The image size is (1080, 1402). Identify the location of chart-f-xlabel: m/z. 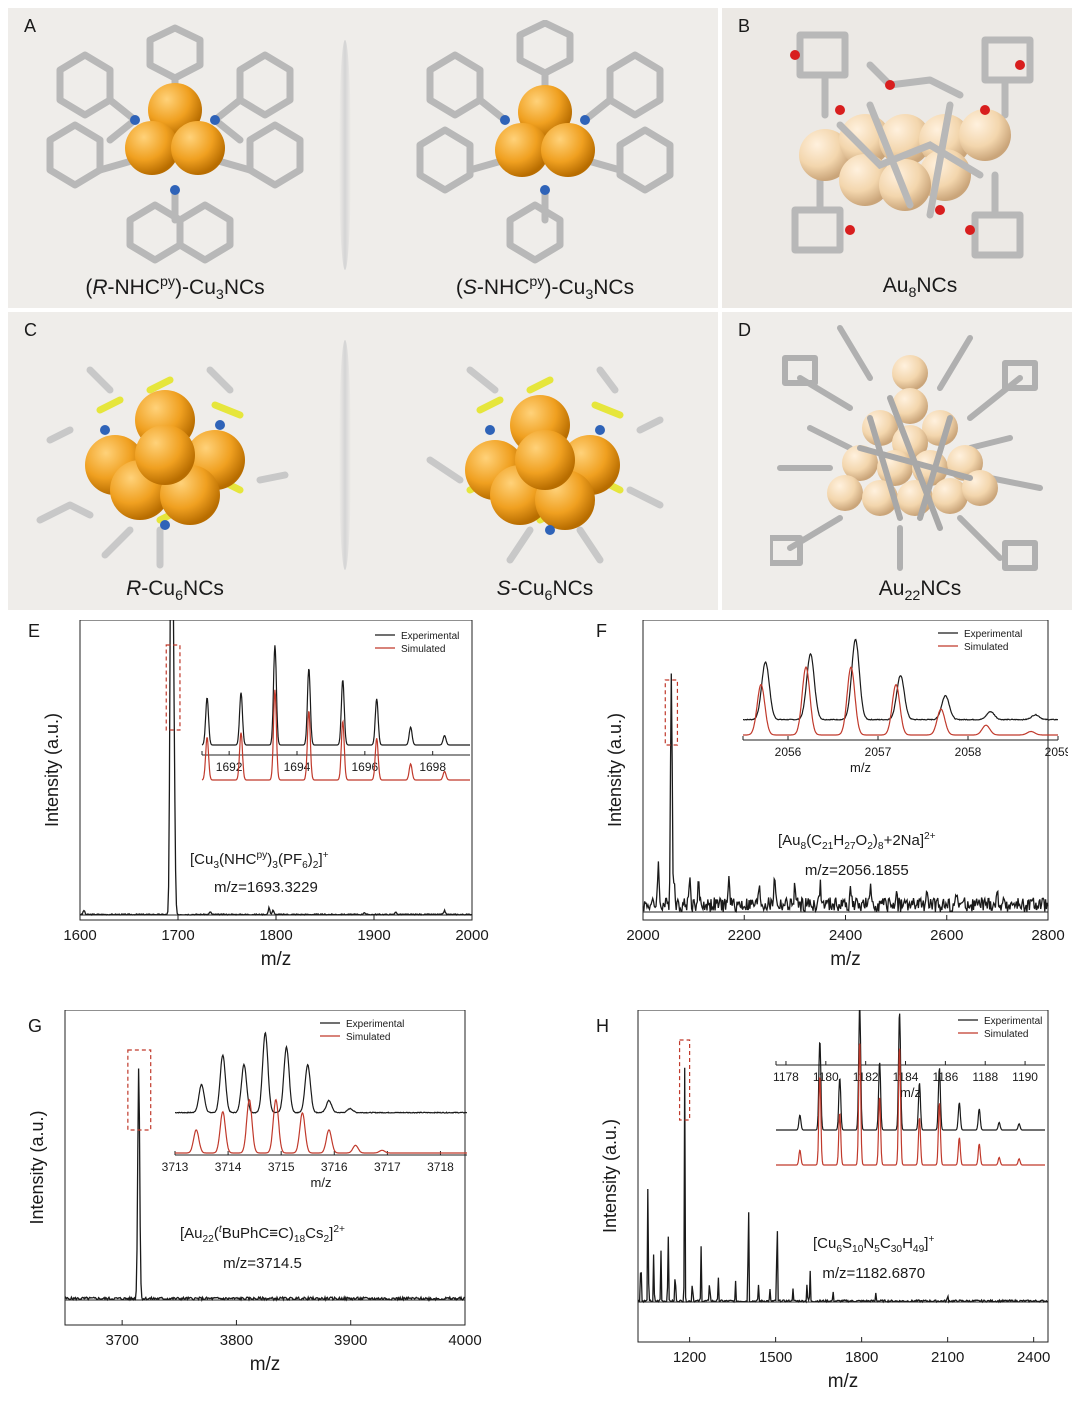
(845, 959).